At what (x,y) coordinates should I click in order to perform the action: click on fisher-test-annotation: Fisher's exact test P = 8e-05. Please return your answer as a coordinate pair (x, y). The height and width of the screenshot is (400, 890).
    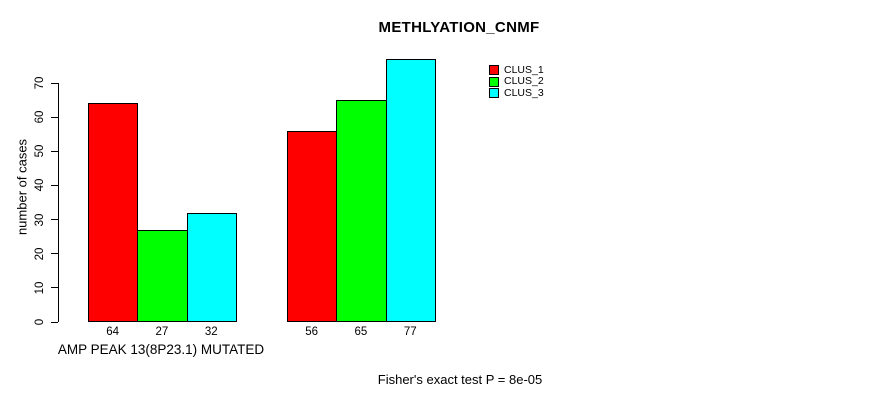
    Looking at the image, I should click on (460, 379).